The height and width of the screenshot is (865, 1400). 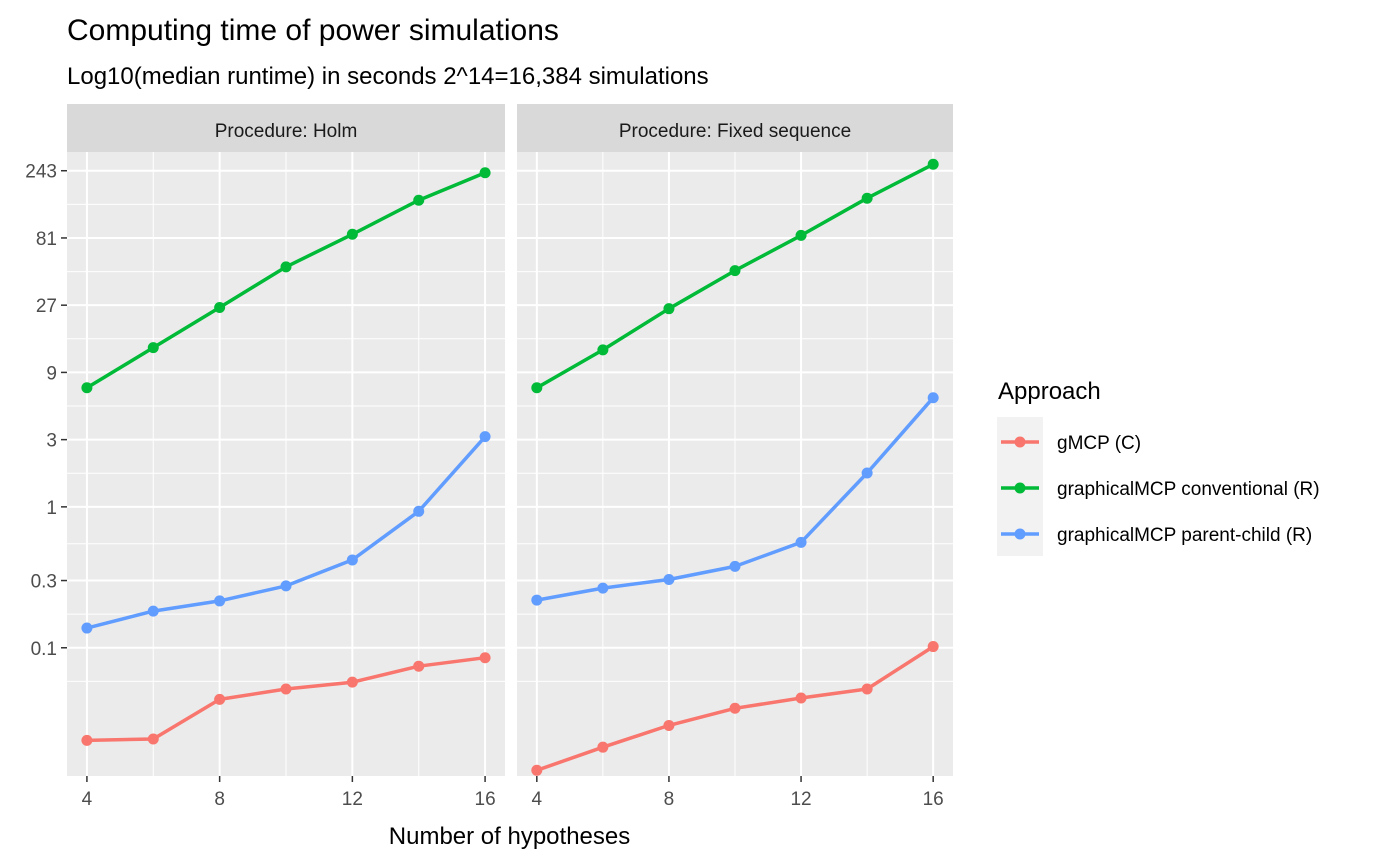 I want to click on x-axis-label: Number of hypotheses, so click(x=509, y=836).